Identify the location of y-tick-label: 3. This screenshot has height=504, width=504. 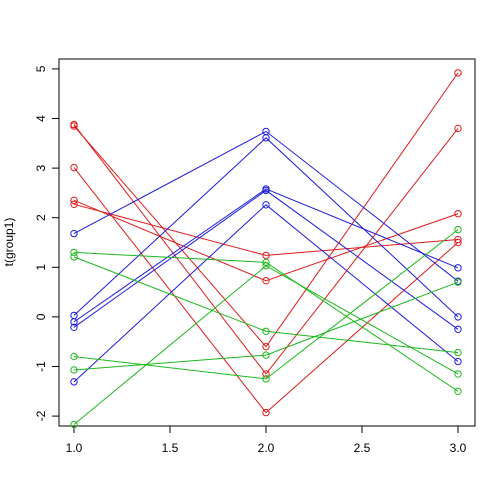
(41, 167).